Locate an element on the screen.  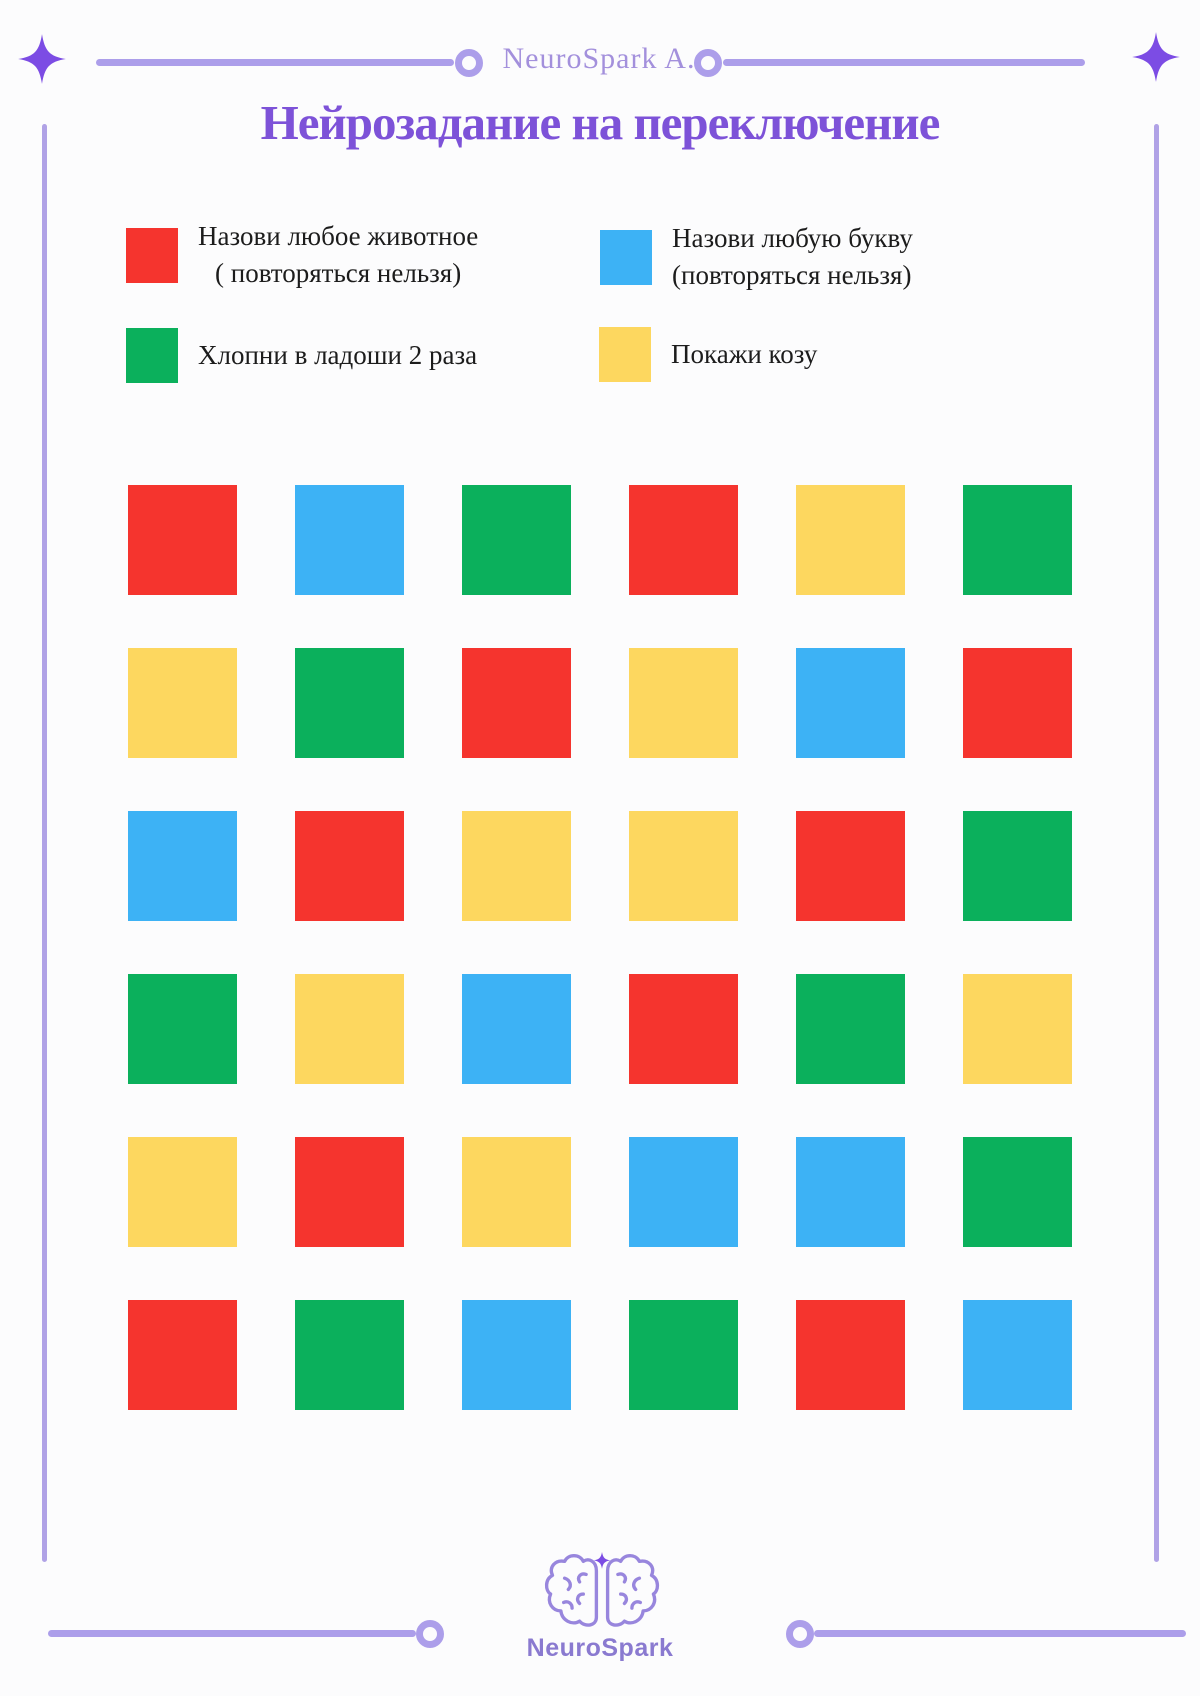
legend-label: Покажи козу is located at coordinates (744, 354).